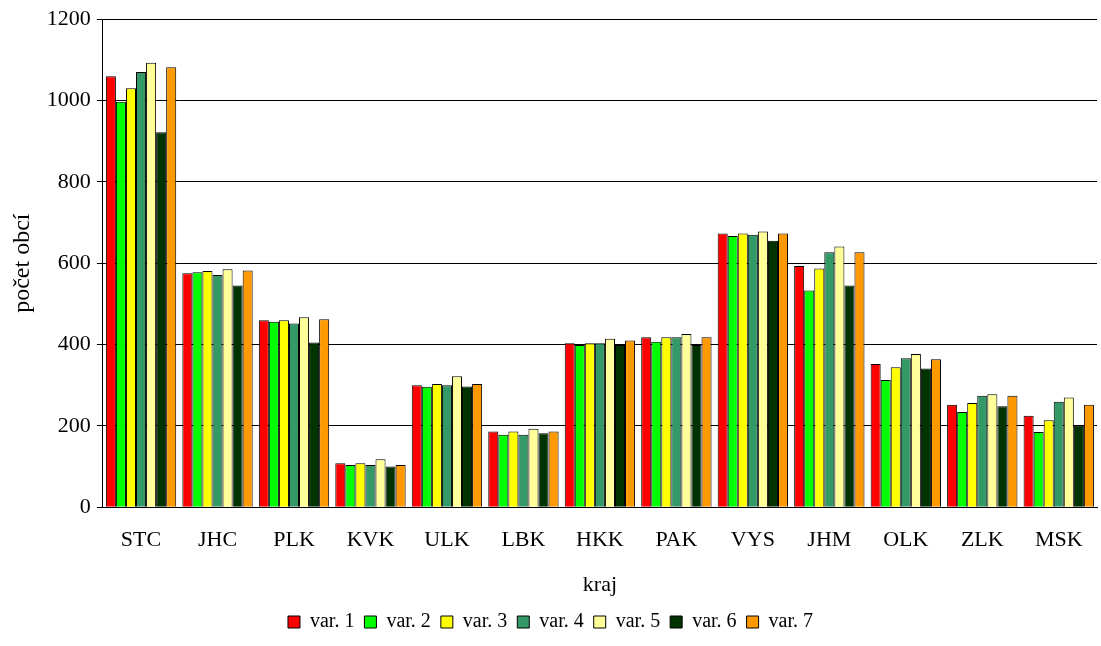 This screenshot has width=1101, height=646. Describe the element at coordinates (982, 539) in the screenshot. I see `x-tick-label: ZLK` at that location.